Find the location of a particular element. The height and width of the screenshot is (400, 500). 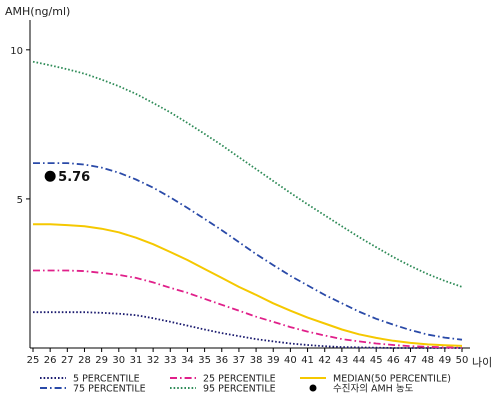

x-tick-label: 40 is located at coordinates (290, 360).